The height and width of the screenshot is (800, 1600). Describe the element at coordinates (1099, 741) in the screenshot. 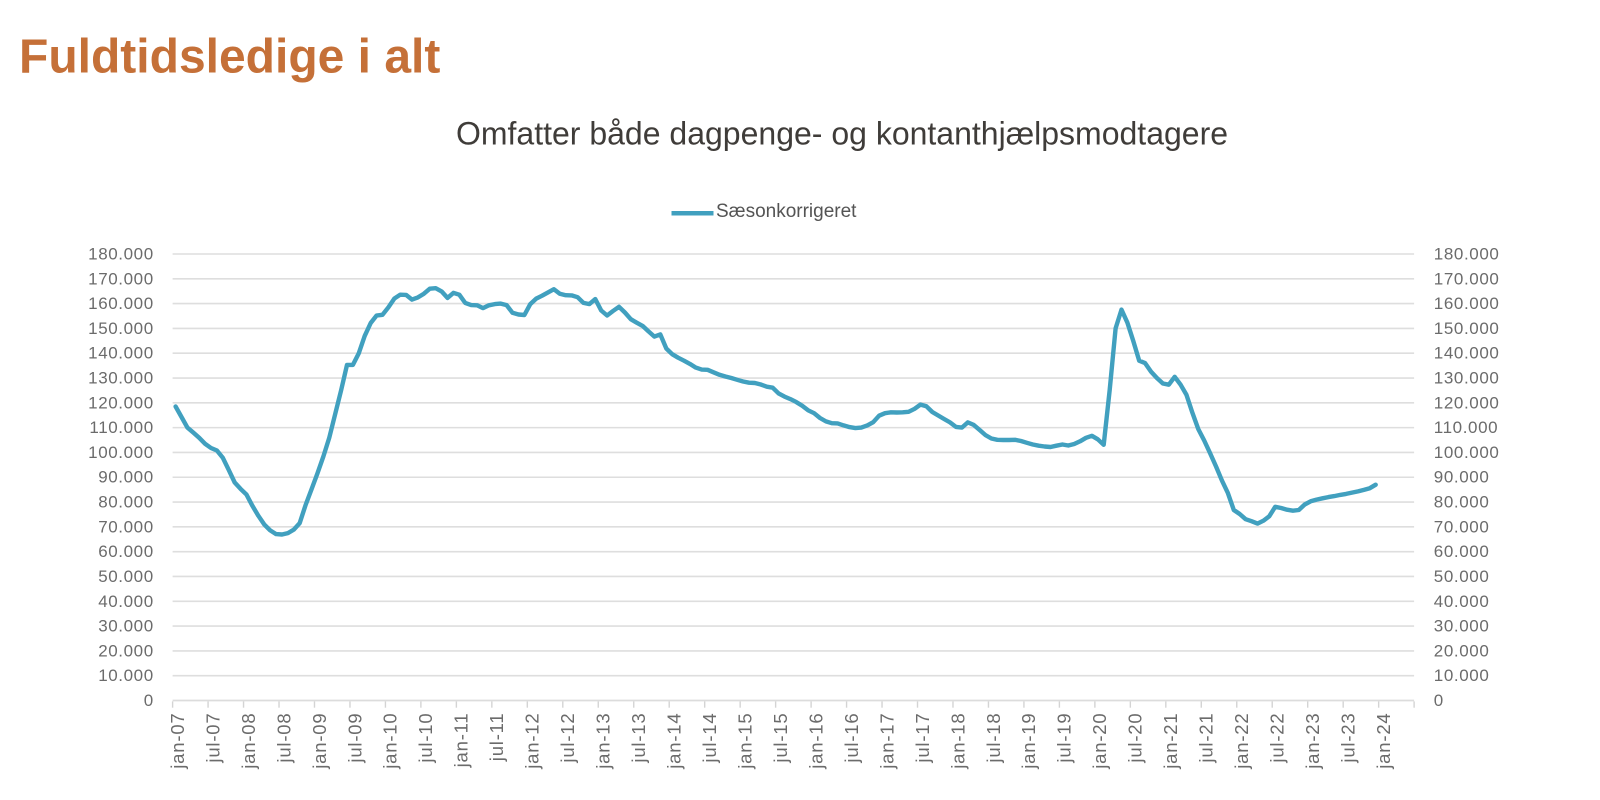

I see `svg-text: jan-20` at that location.